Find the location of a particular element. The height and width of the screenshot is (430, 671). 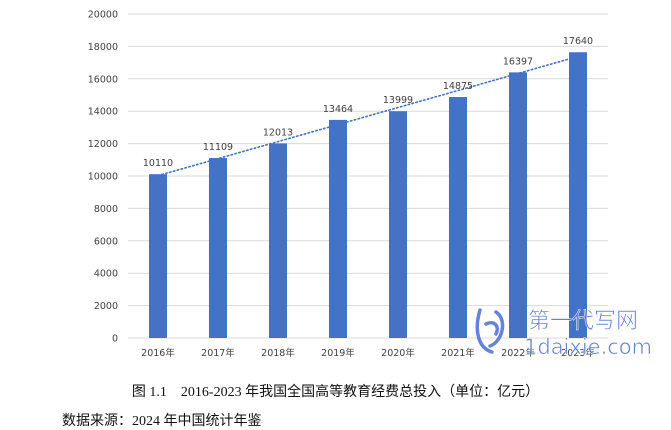

data-source-note: 数据来源：2024 年中国统计年鉴 is located at coordinates (162, 421).